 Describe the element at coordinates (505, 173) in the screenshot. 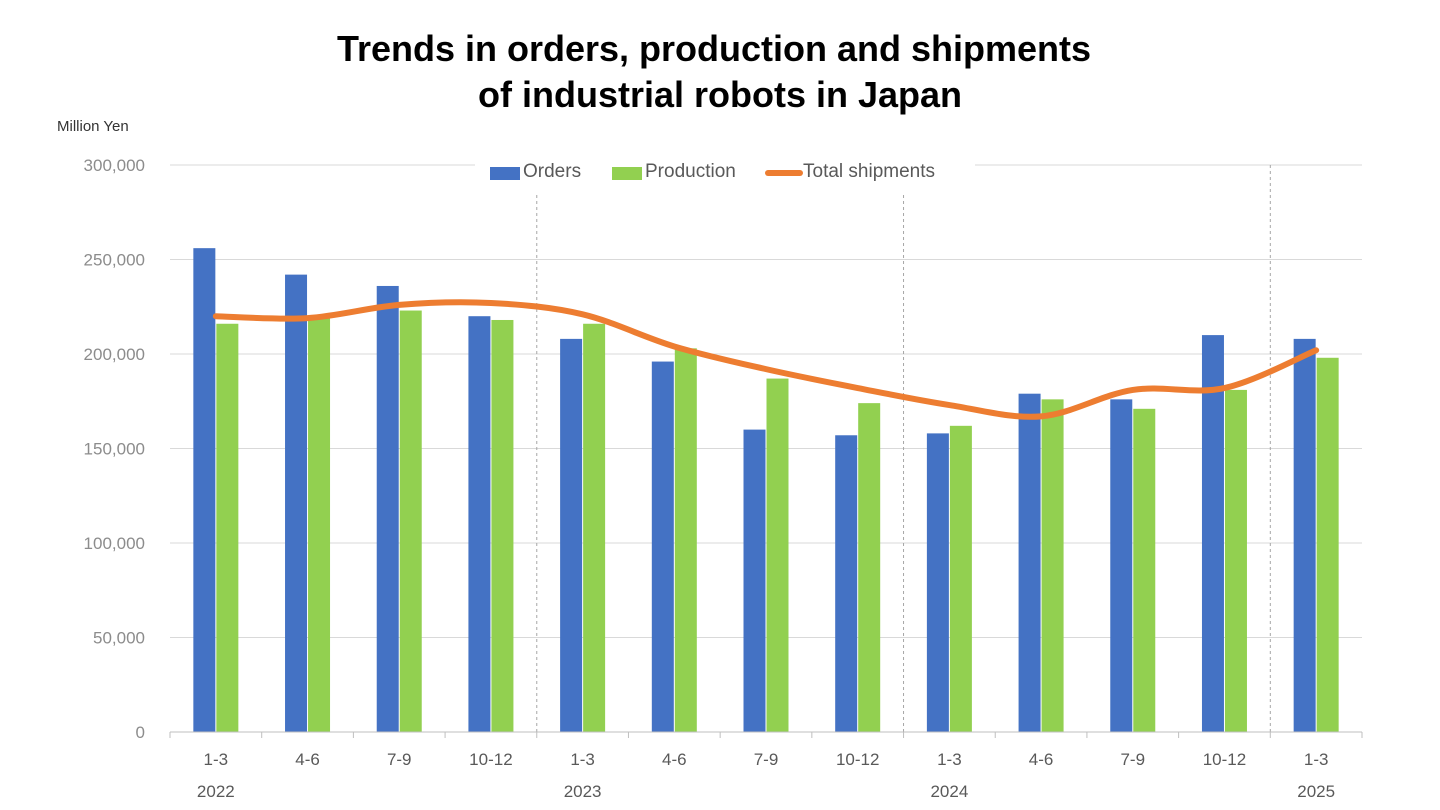

I see `legend-swatch-orders` at that location.